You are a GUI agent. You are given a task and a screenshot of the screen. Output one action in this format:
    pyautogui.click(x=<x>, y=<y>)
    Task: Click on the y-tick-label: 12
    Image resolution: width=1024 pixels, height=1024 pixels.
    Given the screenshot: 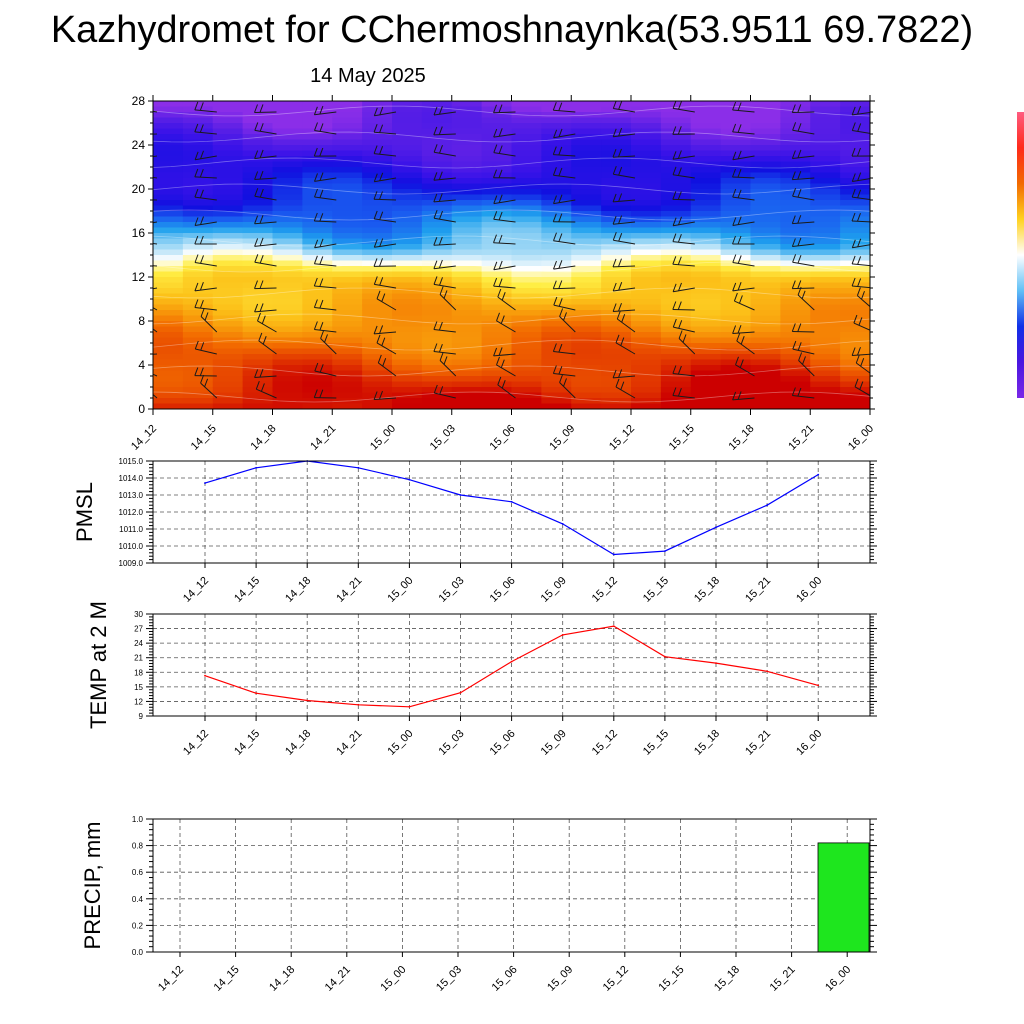 What is the action you would take?
    pyautogui.click(x=138, y=701)
    